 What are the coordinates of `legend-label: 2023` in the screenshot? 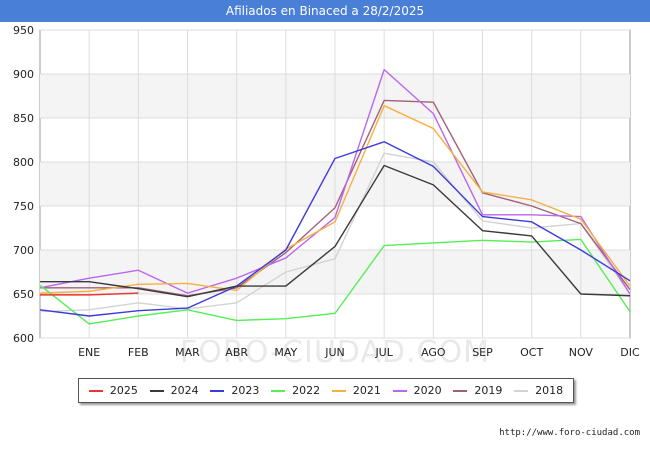 It's located at (245, 390).